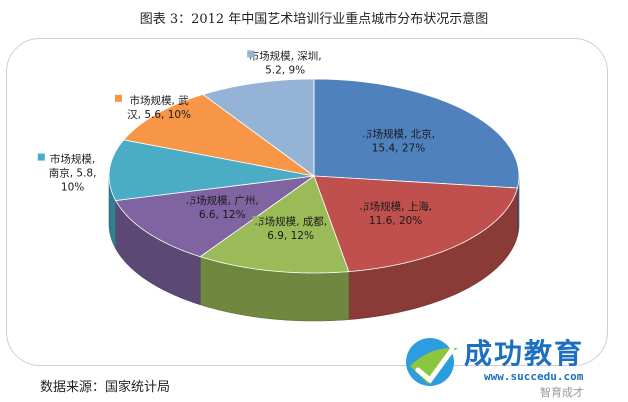 The height and width of the screenshot is (402, 628). I want to click on label-南京: 市场规模,南京, 5.8, 10%, so click(73, 173).